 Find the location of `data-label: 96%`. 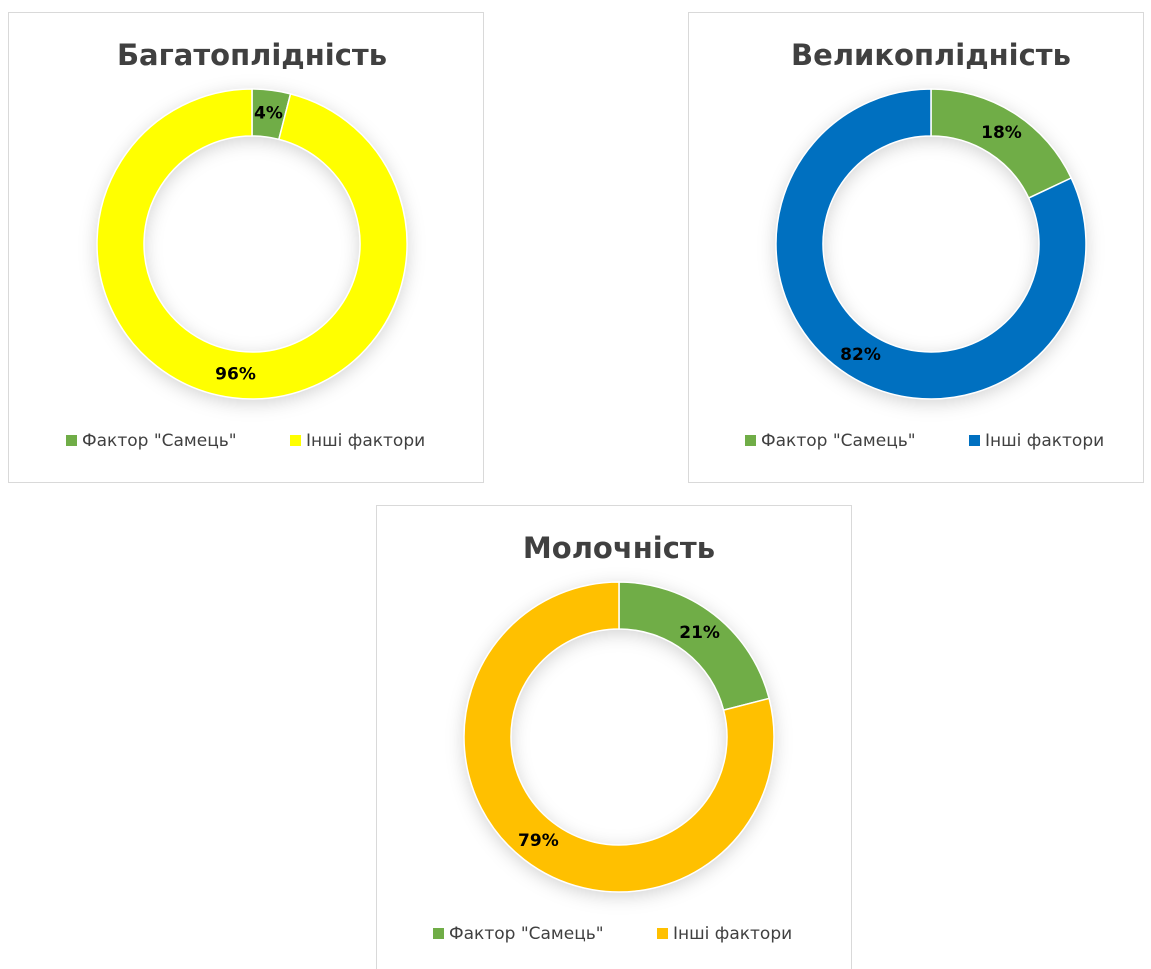

data-label: 96% is located at coordinates (235, 374).